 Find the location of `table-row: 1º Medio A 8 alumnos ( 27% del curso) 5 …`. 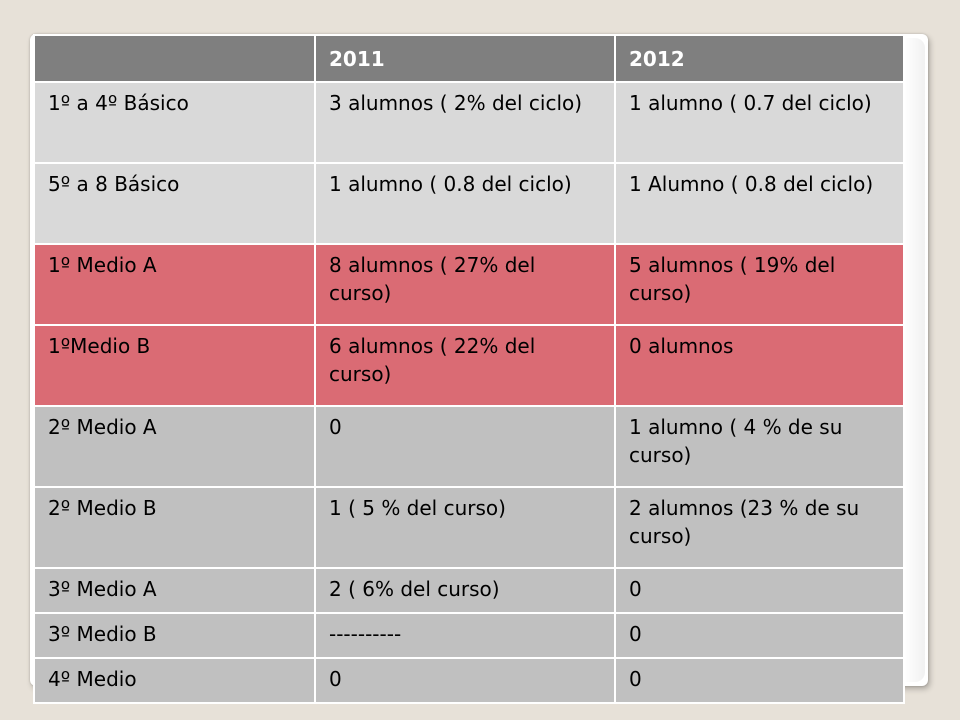

table-row: 1º Medio A 8 alumnos ( 27% del curso) 5 … is located at coordinates (469, 284).